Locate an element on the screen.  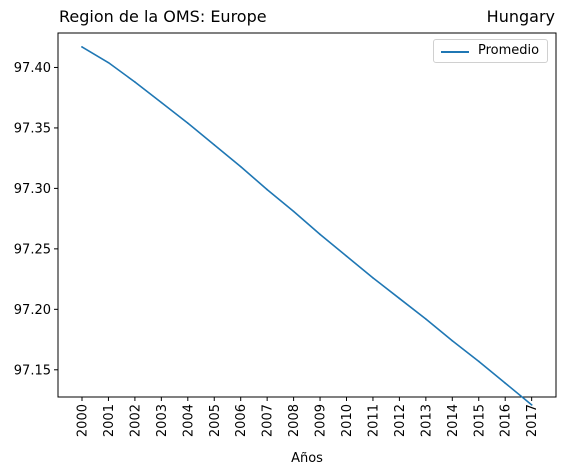
y-tick-label: 97.40 is located at coordinates (32, 68).